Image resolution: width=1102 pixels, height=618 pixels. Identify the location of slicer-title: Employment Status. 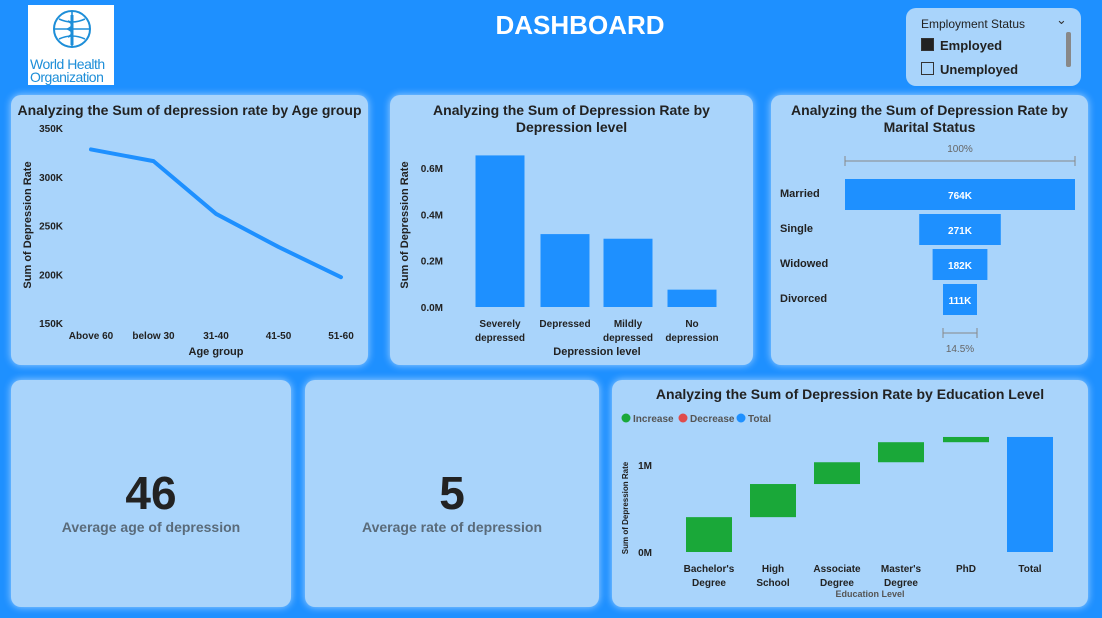
(973, 24).